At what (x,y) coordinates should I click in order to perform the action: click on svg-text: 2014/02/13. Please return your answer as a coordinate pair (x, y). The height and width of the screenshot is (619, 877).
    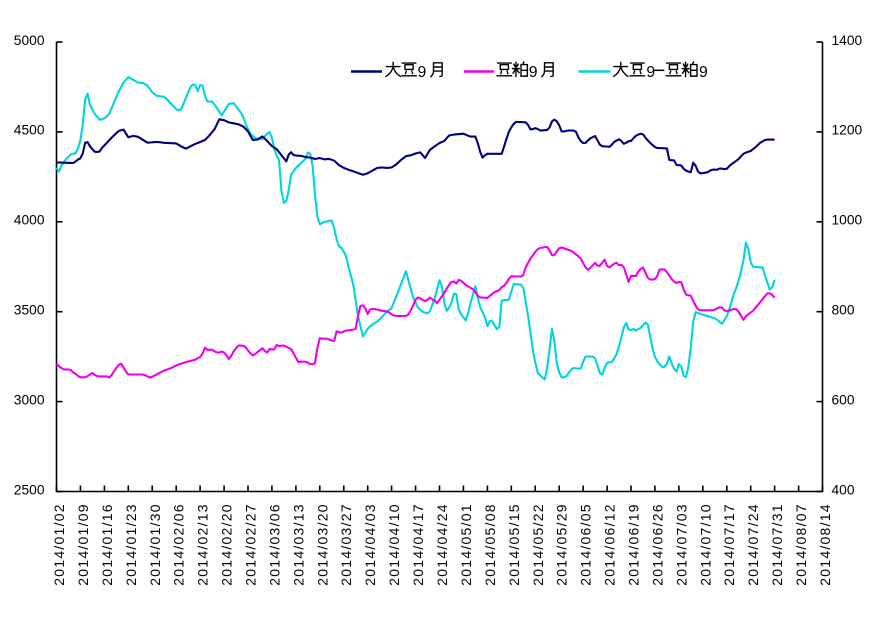
    Looking at the image, I should click on (203, 544).